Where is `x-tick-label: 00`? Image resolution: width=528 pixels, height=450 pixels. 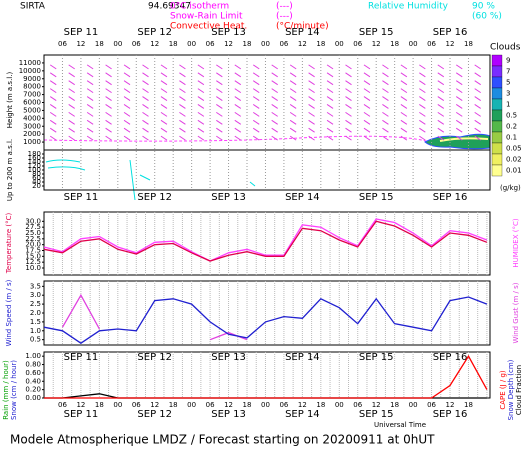
x-tick-label: 00 is located at coordinates (265, 405).